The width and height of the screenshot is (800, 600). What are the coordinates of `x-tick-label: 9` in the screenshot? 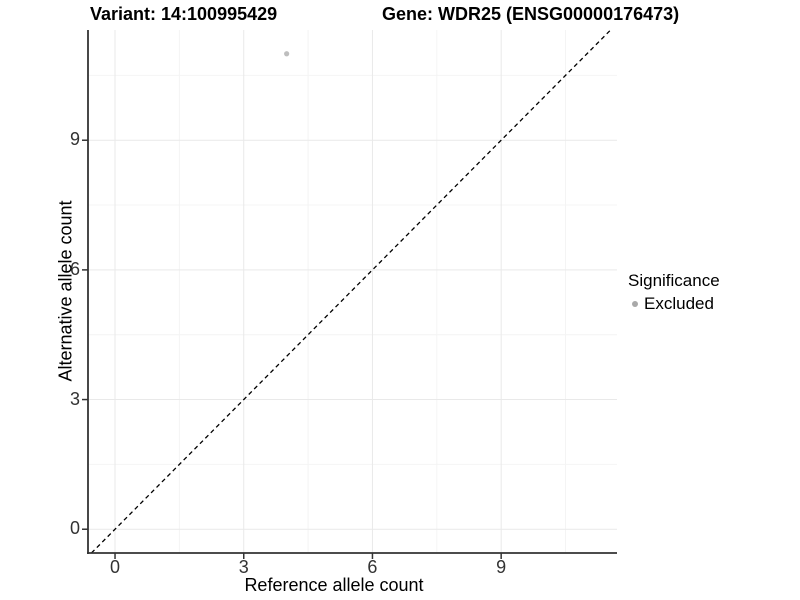 It's located at (501, 567).